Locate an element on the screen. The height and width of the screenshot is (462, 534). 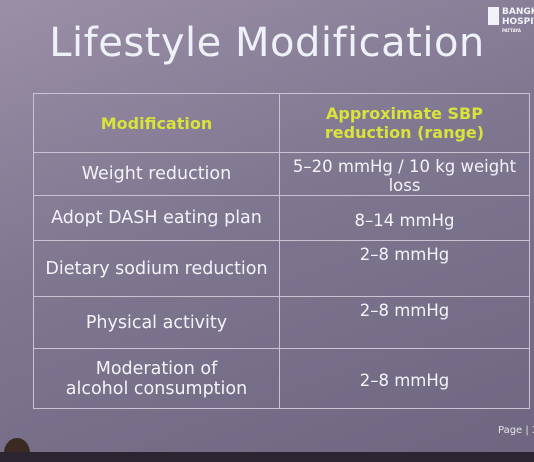
table-row: Adopt DASH eating plan 8–14 mmHg is located at coordinates (281, 218).